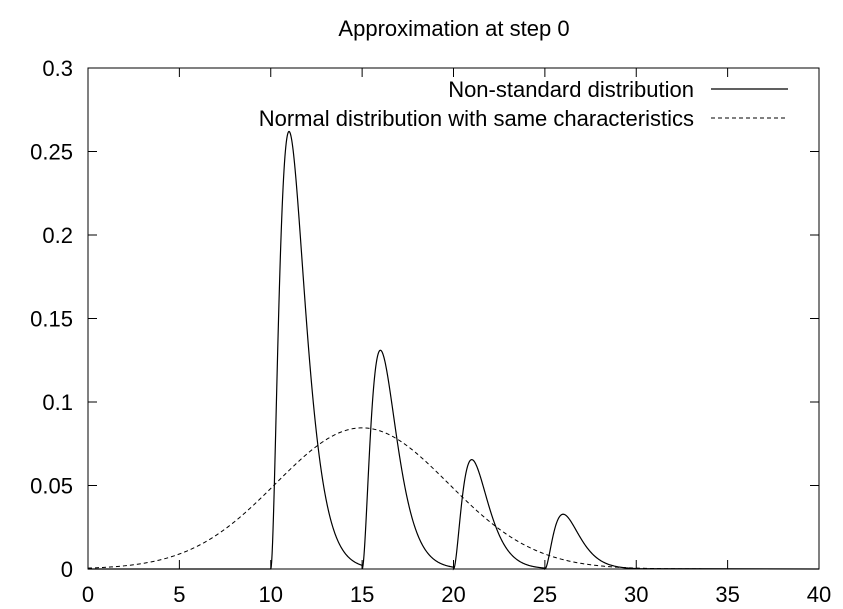 Image resolution: width=843 pixels, height=609 pixels. I want to click on x-tick-label: 0, so click(88, 594).